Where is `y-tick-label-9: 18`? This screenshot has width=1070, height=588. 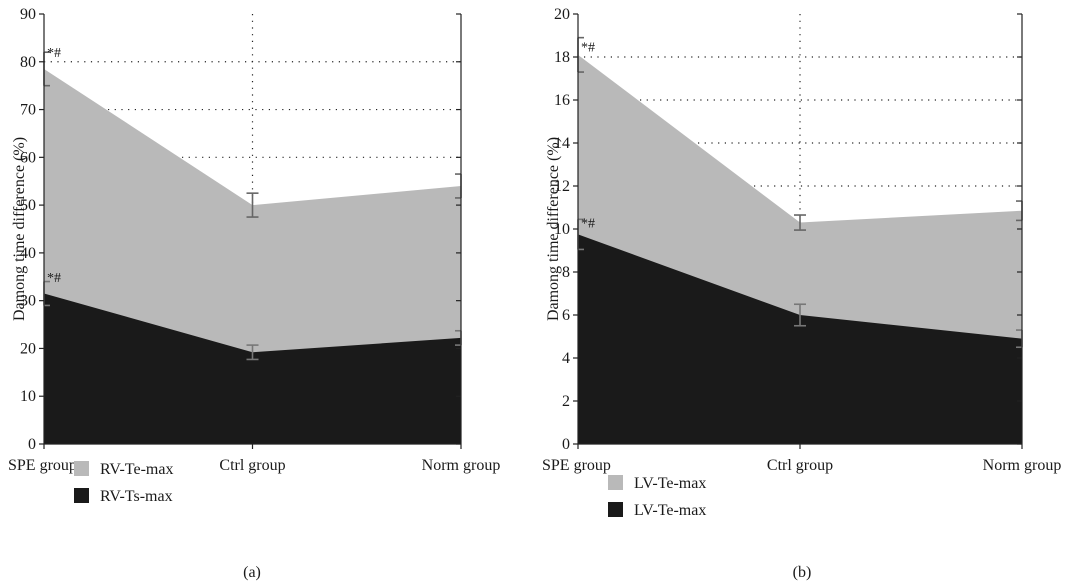 y-tick-label-9: 18 is located at coordinates (562, 57).